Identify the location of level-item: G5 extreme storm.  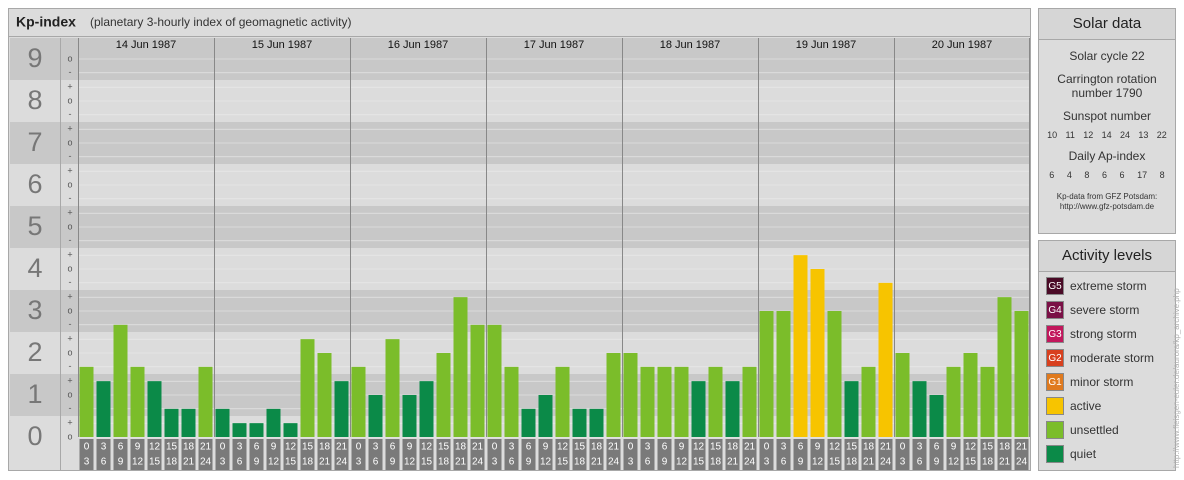
(1110, 286).